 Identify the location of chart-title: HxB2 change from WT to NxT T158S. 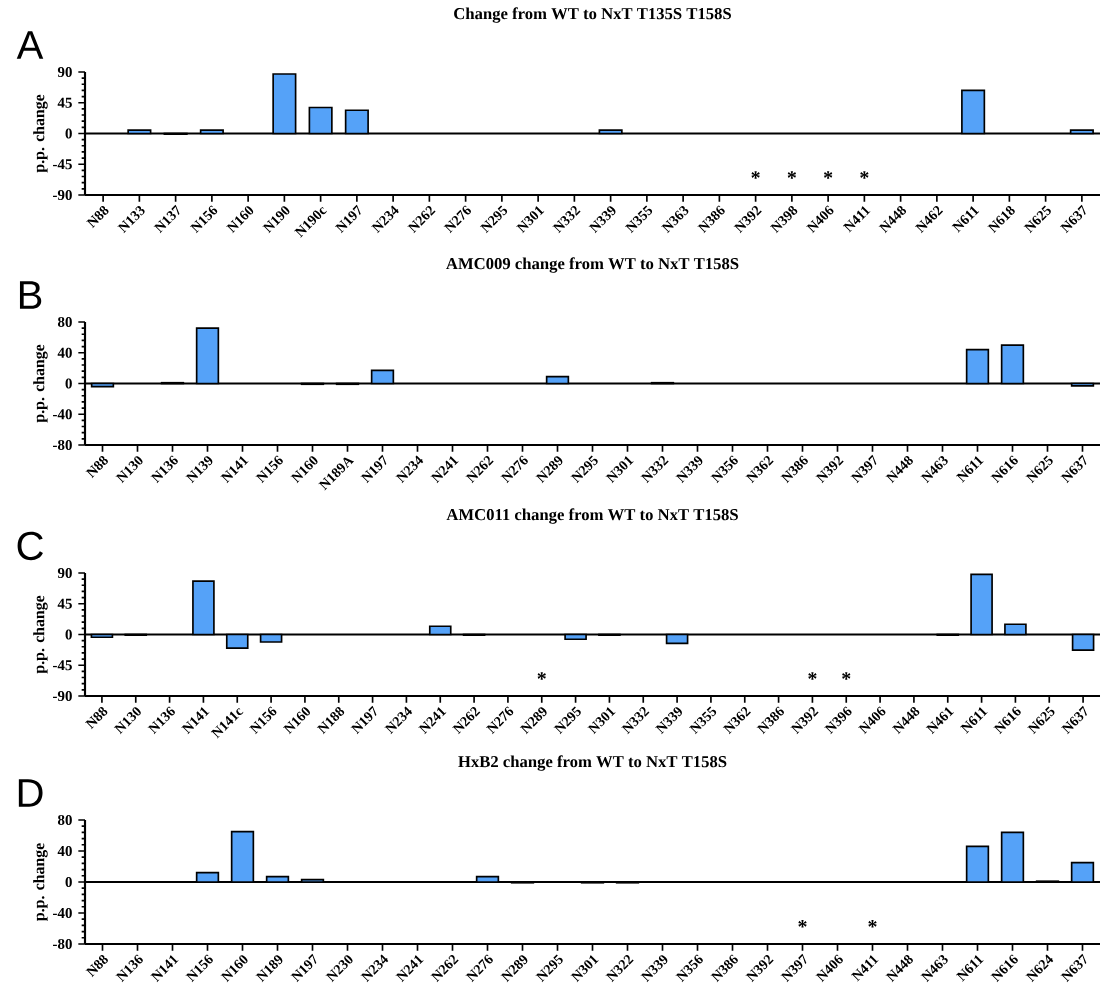
(592, 763).